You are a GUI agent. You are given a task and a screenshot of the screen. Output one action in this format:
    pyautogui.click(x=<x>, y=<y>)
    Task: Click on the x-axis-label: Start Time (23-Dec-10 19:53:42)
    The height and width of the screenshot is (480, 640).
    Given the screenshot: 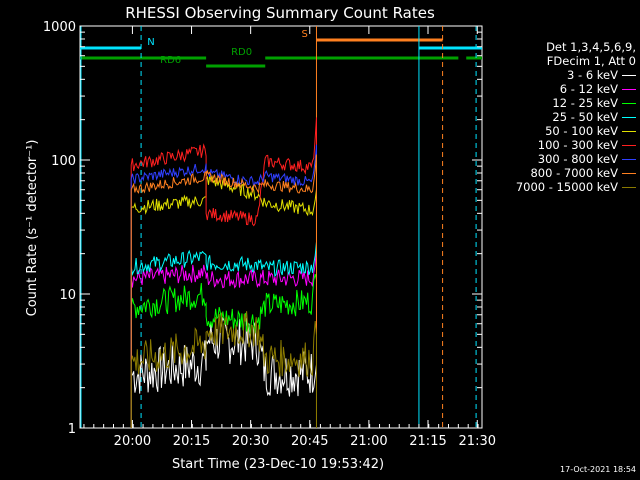 What is the action you would take?
    pyautogui.click(x=278, y=464)
    